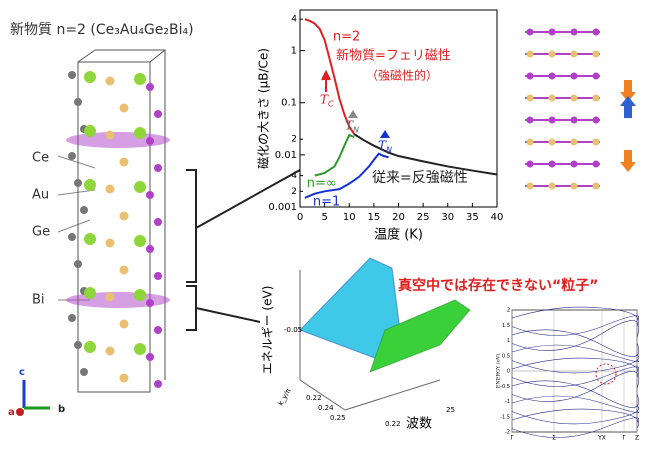 Image resolution: width=649 pixels, height=450 pixels. I want to click on tick-3d: 0.25, so click(338, 418).